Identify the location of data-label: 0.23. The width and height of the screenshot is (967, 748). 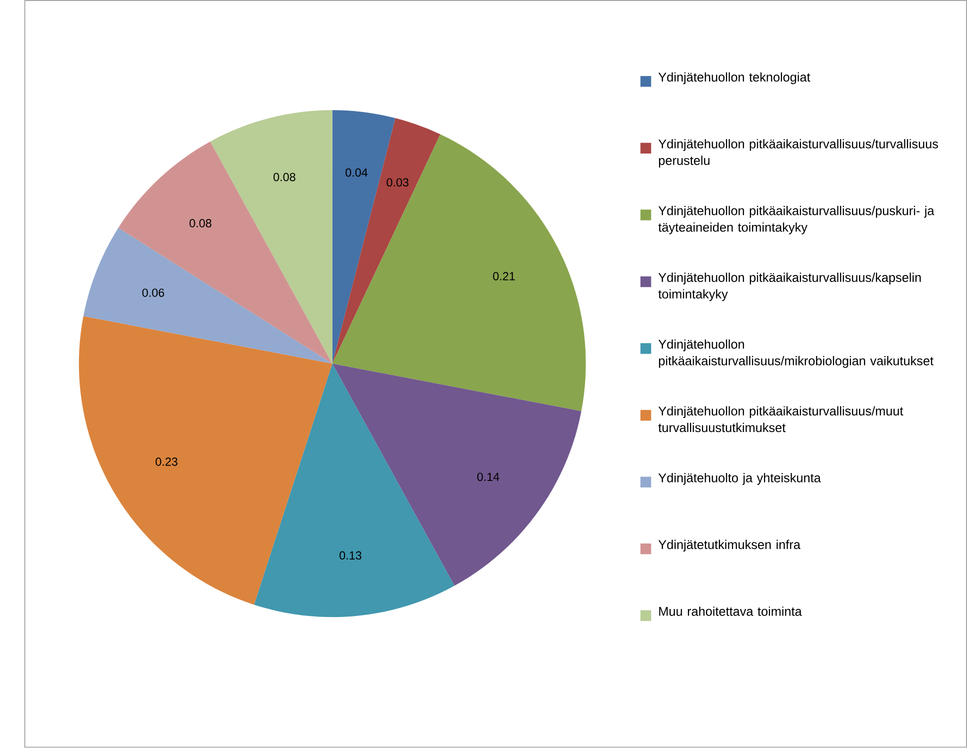
(167, 462).